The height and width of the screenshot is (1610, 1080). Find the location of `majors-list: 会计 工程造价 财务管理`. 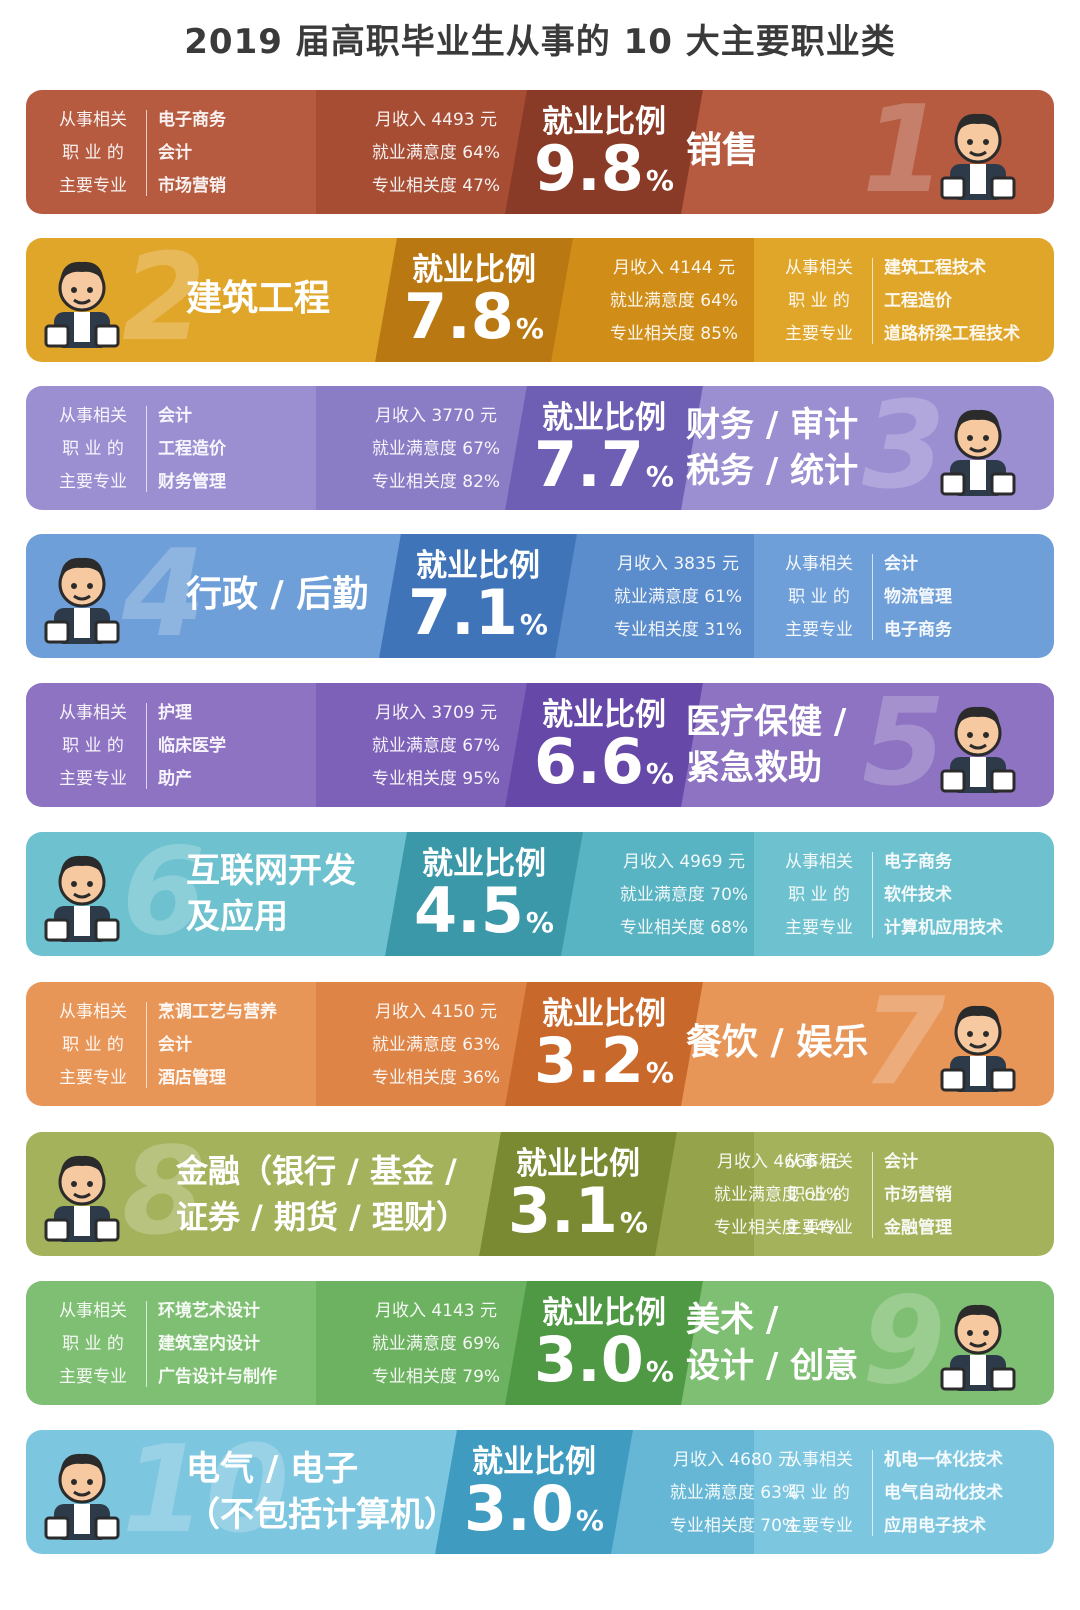

majors-list: 会计 工程造价 财务管理 is located at coordinates (192, 449).